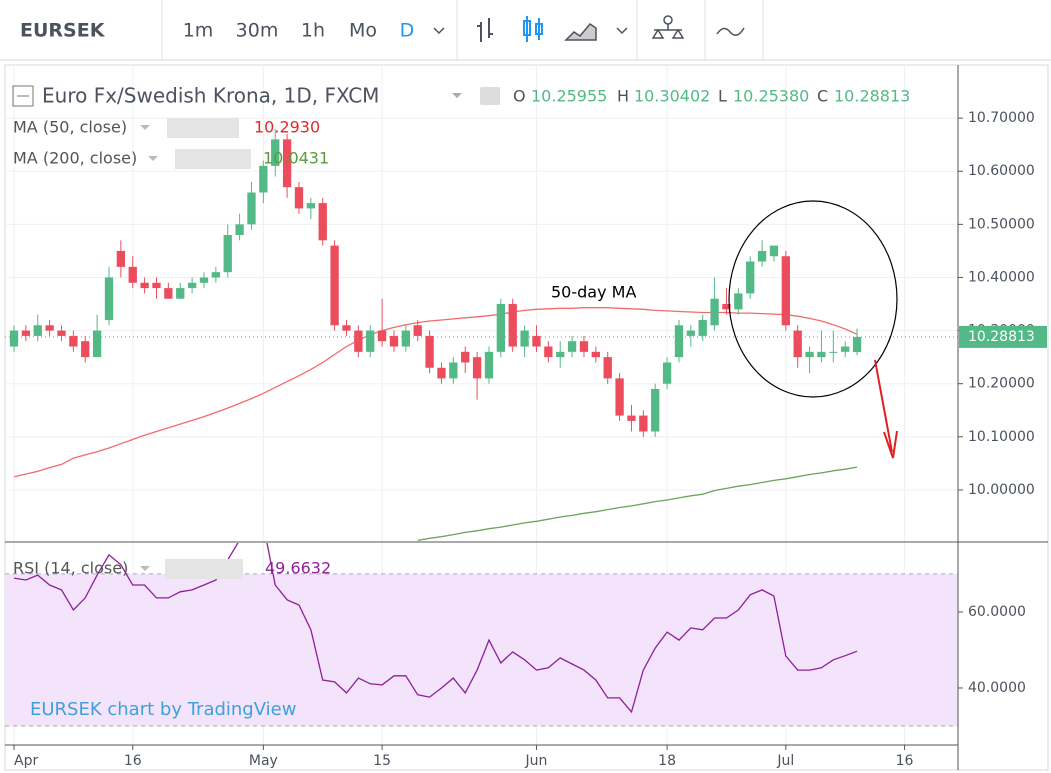 This screenshot has height=773, width=1051. Describe the element at coordinates (296, 158) in the screenshot. I see `legend-value: 10.0431` at that location.